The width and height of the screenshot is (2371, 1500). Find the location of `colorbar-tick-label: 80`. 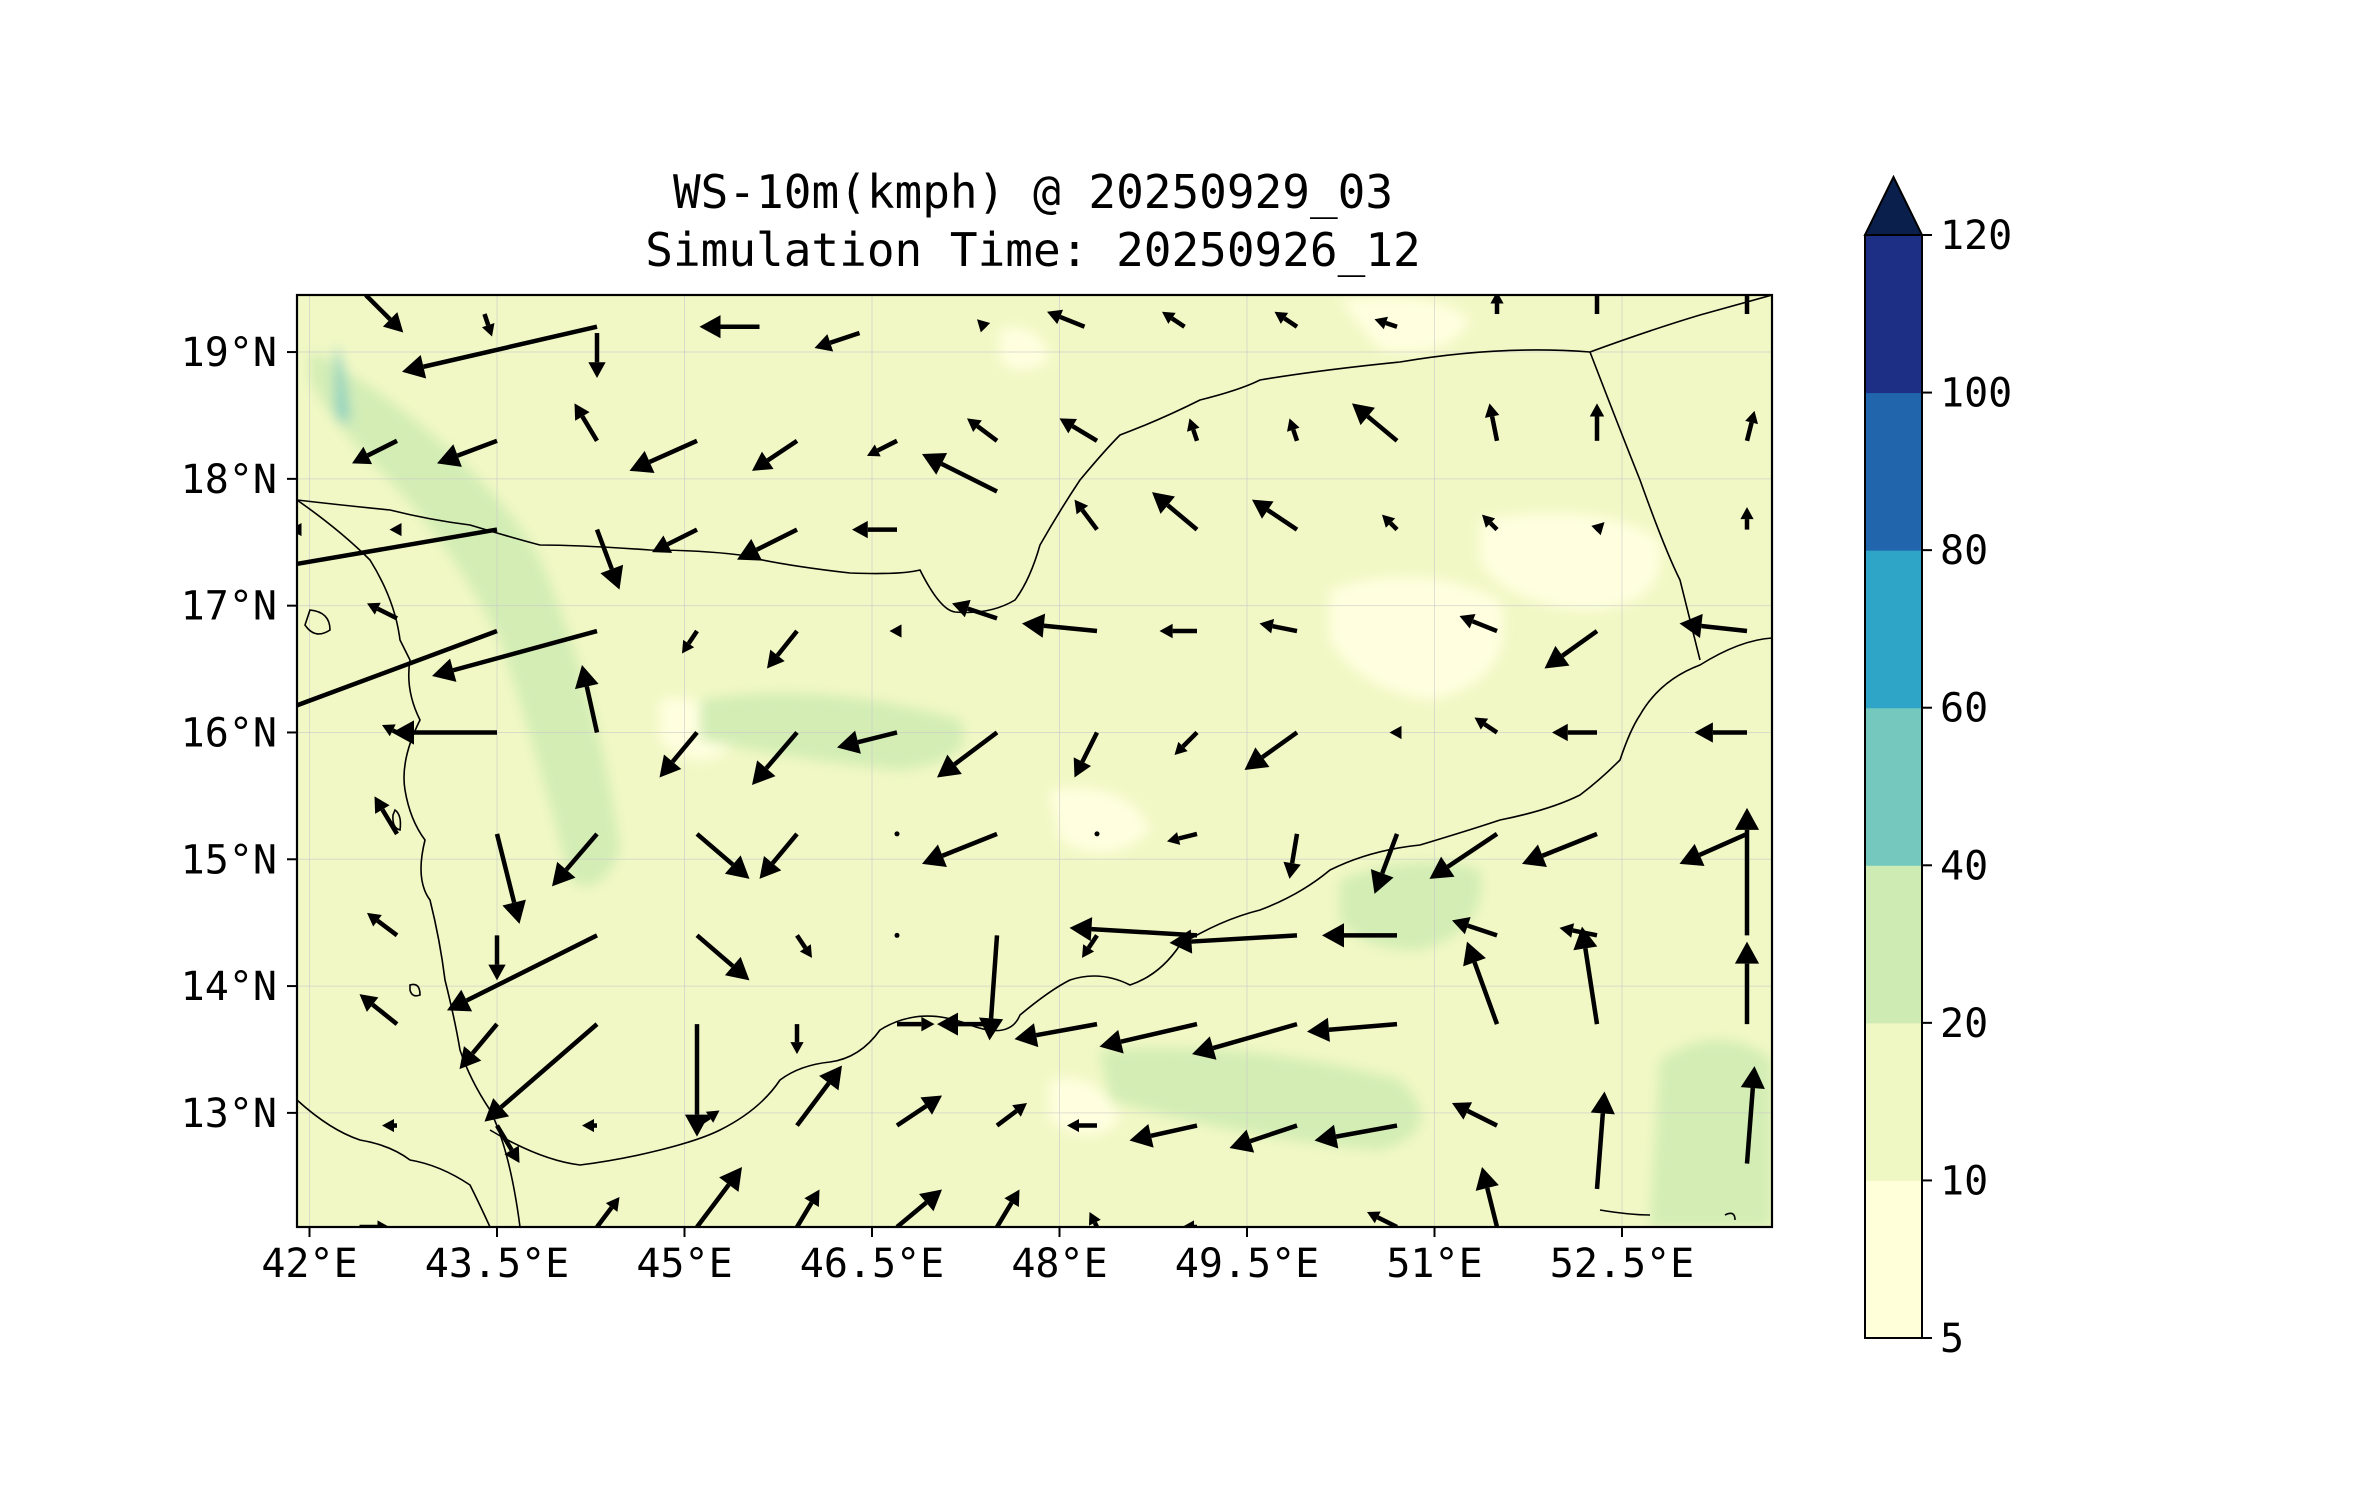

colorbar-tick-label: 80 is located at coordinates (1964, 551).